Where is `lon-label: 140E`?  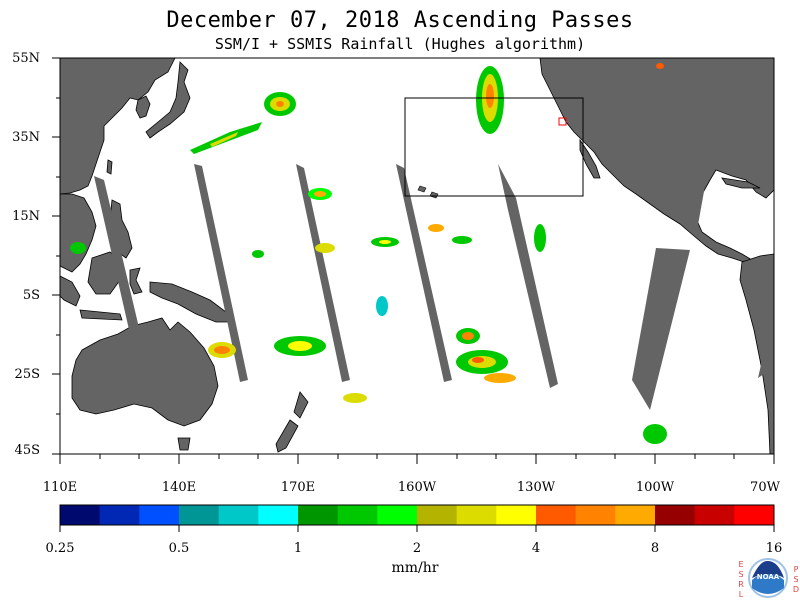
lon-label: 140E is located at coordinates (179, 487).